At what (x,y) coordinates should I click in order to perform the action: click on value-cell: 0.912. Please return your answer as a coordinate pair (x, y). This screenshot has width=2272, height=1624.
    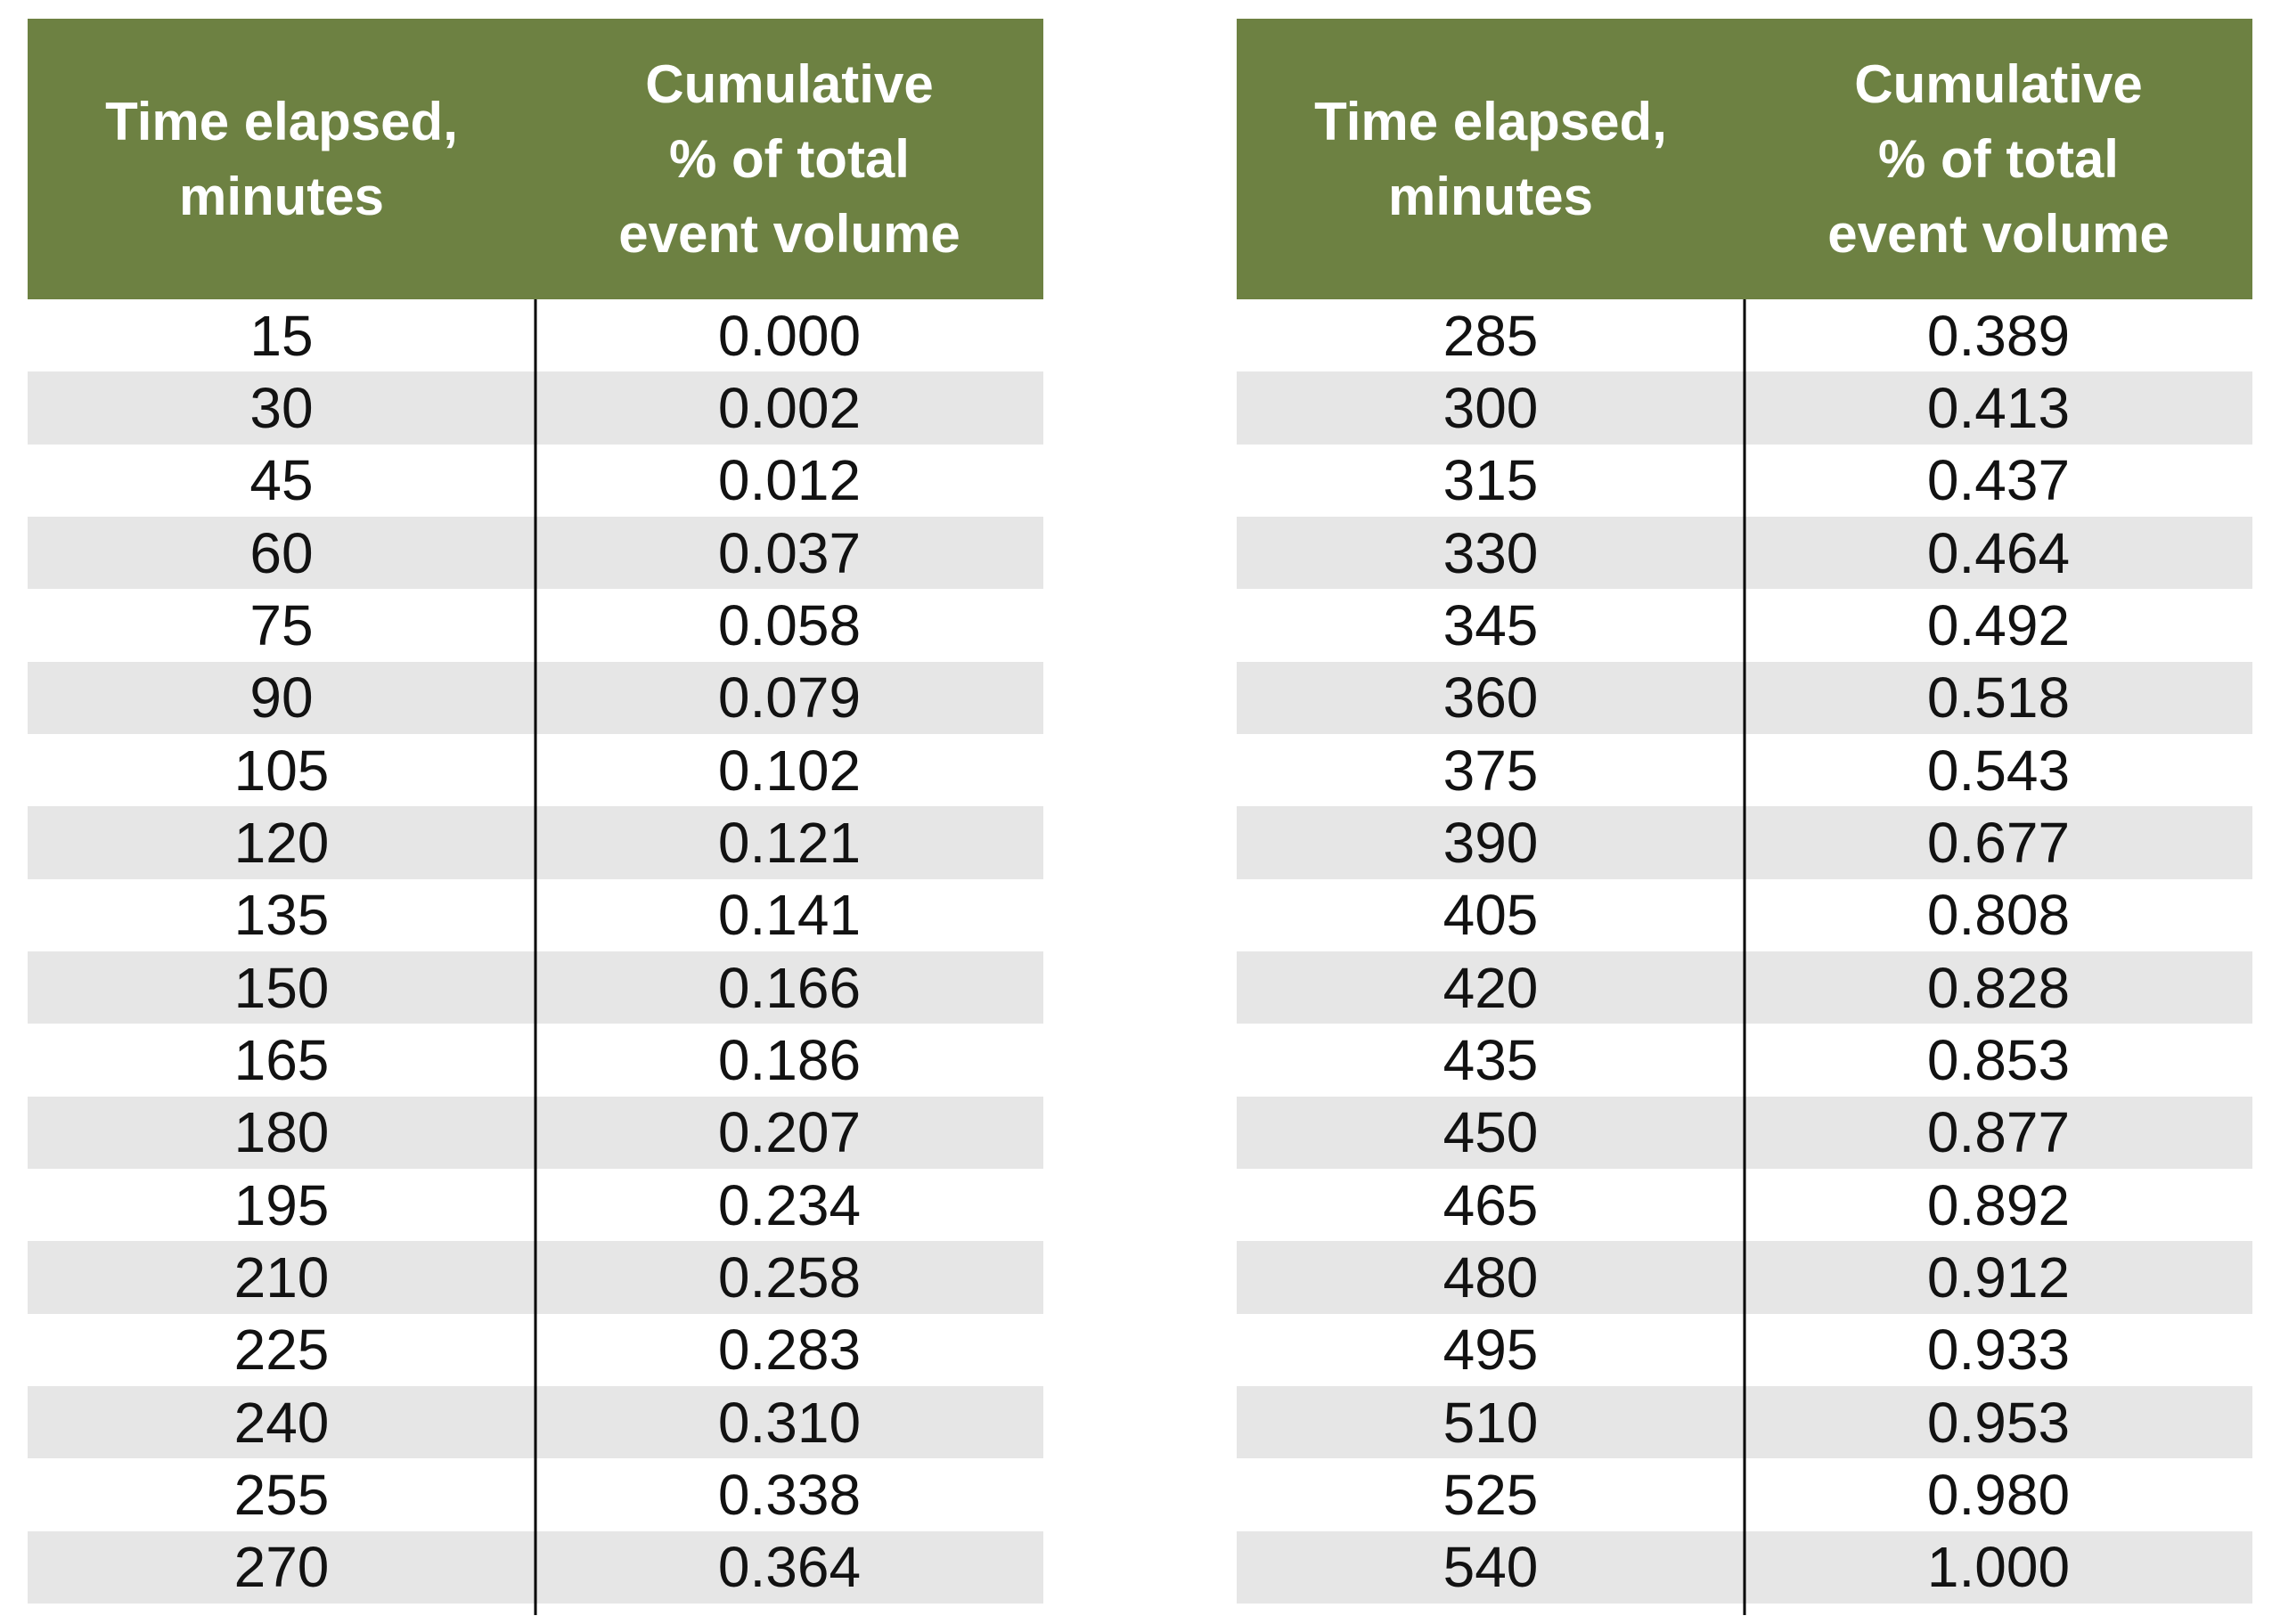
    Looking at the image, I should click on (1998, 1277).